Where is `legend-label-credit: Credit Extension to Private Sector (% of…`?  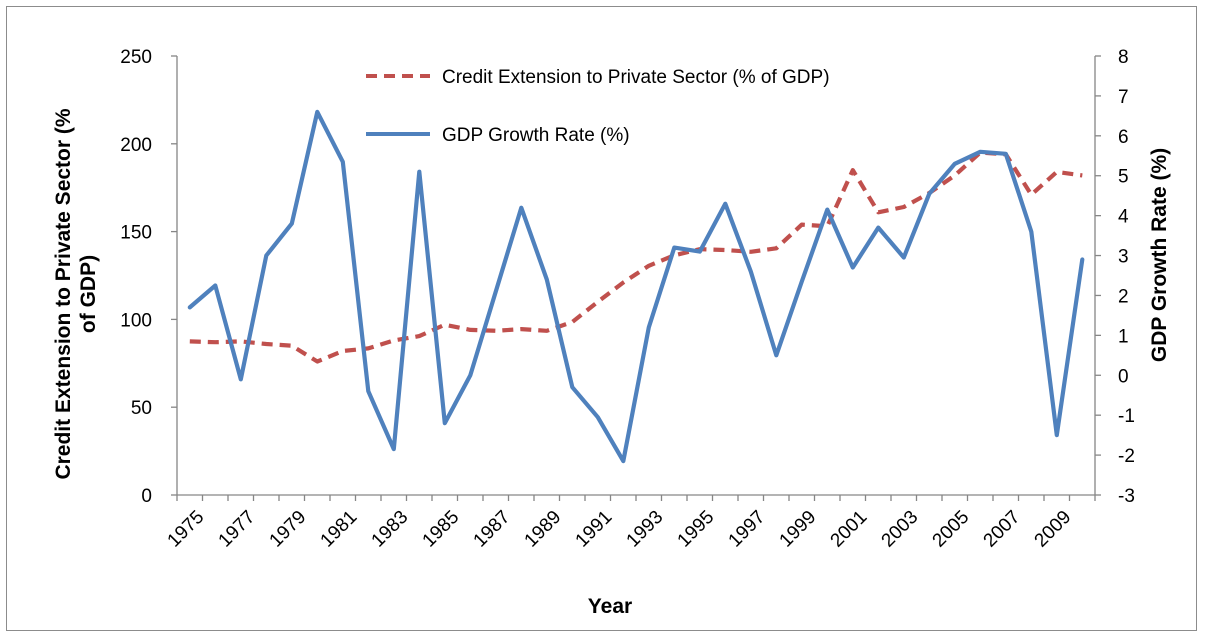
legend-label-credit: Credit Extension to Private Sector (% of… is located at coordinates (636, 77).